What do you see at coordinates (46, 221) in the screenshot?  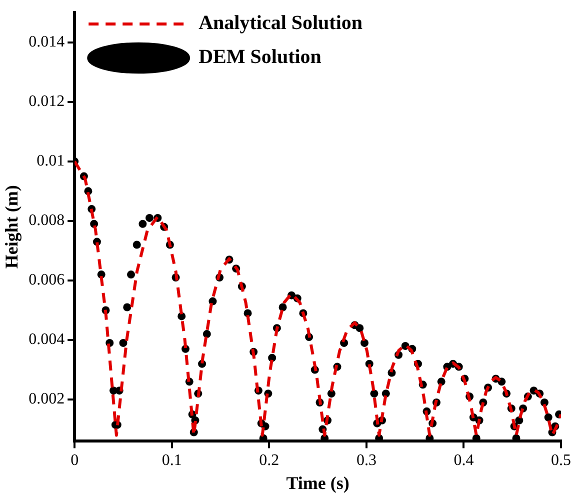 I see `y-tick-label: 0.008` at bounding box center [46, 221].